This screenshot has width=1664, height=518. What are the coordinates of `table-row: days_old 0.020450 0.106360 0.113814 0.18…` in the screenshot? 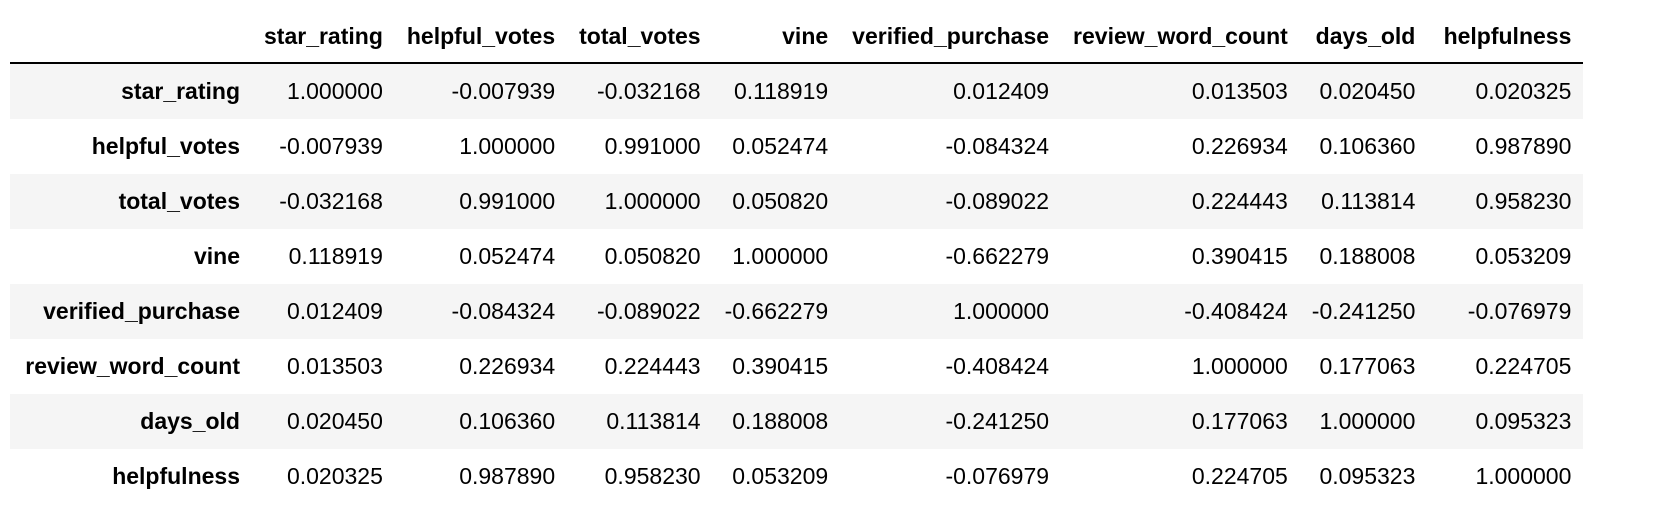 It's located at (797, 421).